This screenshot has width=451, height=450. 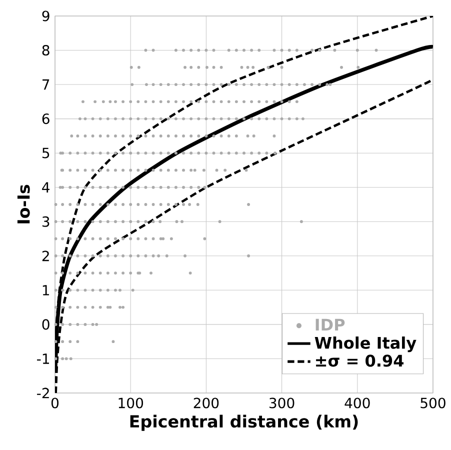 What do you see at coordinates (46, 119) in the screenshot?
I see `y-tick-label: 6` at bounding box center [46, 119].